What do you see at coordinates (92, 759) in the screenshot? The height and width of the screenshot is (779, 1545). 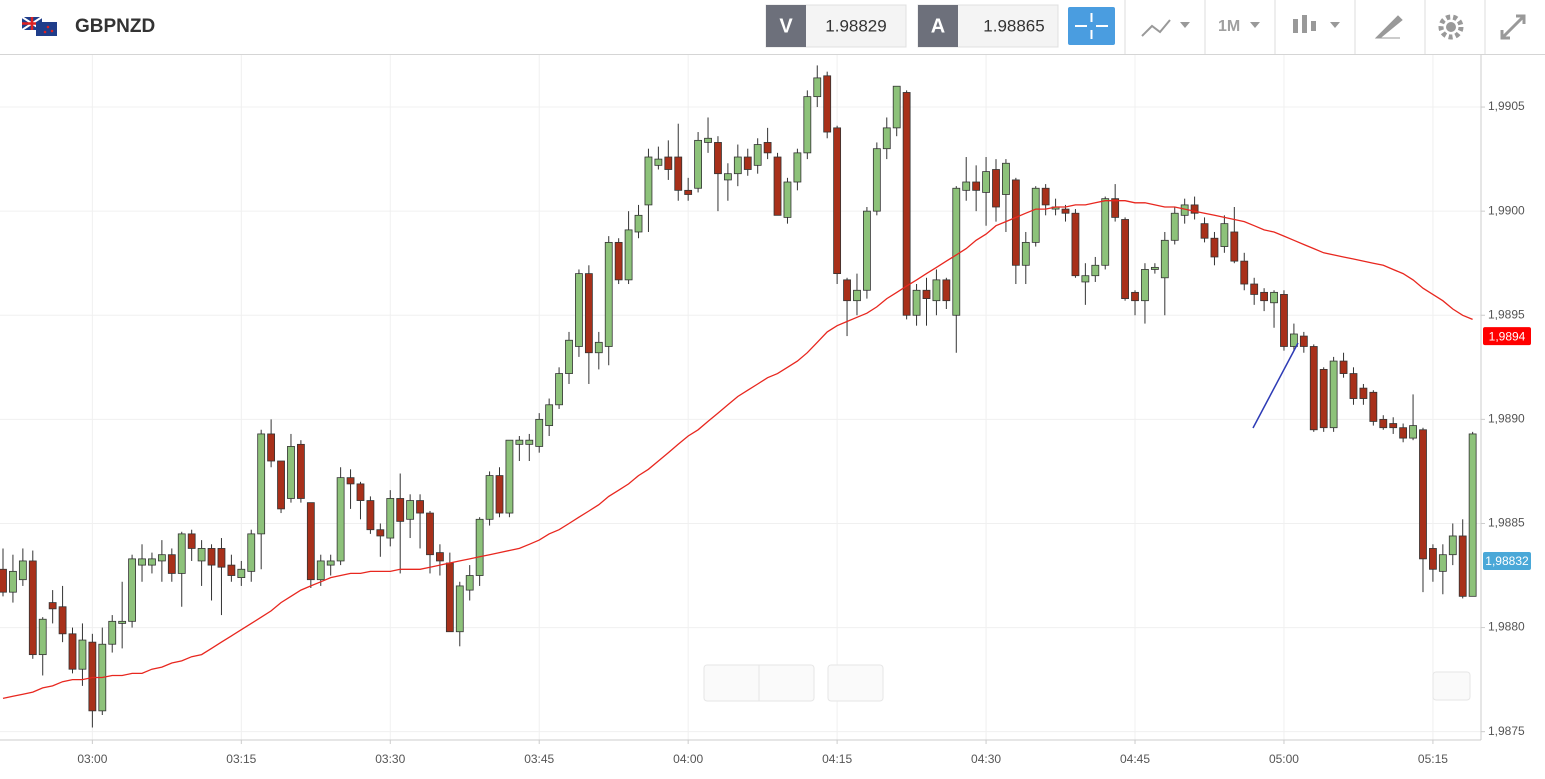 I see `x-tick-label: 03:00` at bounding box center [92, 759].